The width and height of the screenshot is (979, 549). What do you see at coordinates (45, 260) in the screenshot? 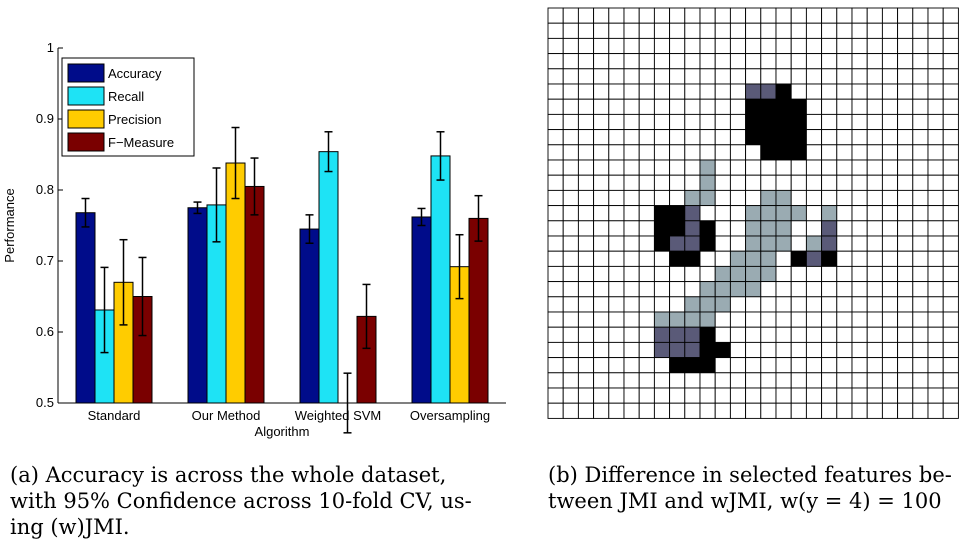
I see `y-tick-label: 0.7` at bounding box center [45, 260].